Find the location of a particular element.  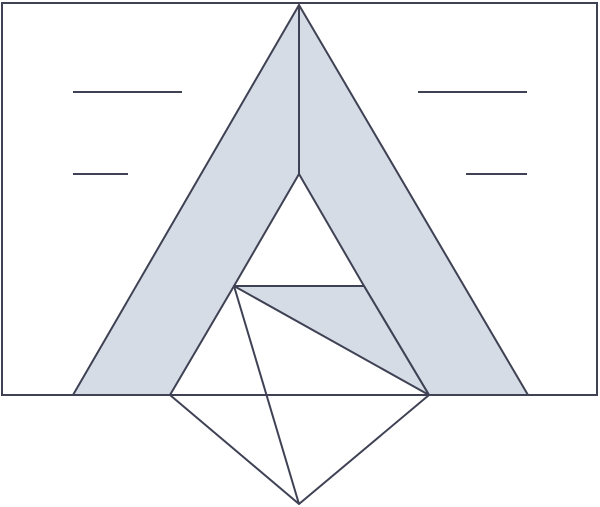

bottom-diamond-outline is located at coordinates (299, 449).